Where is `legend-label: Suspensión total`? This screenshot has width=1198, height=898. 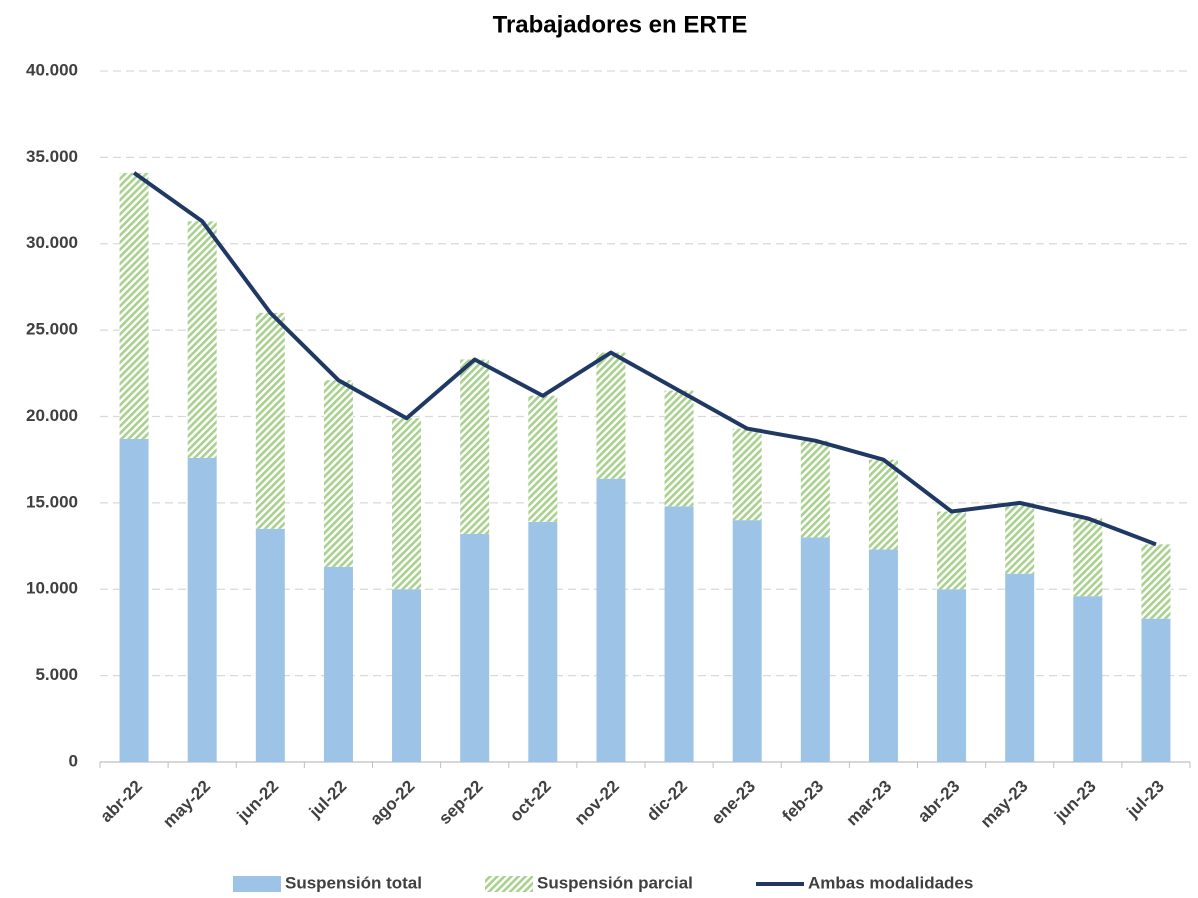 legend-label: Suspensión total is located at coordinates (353, 882).